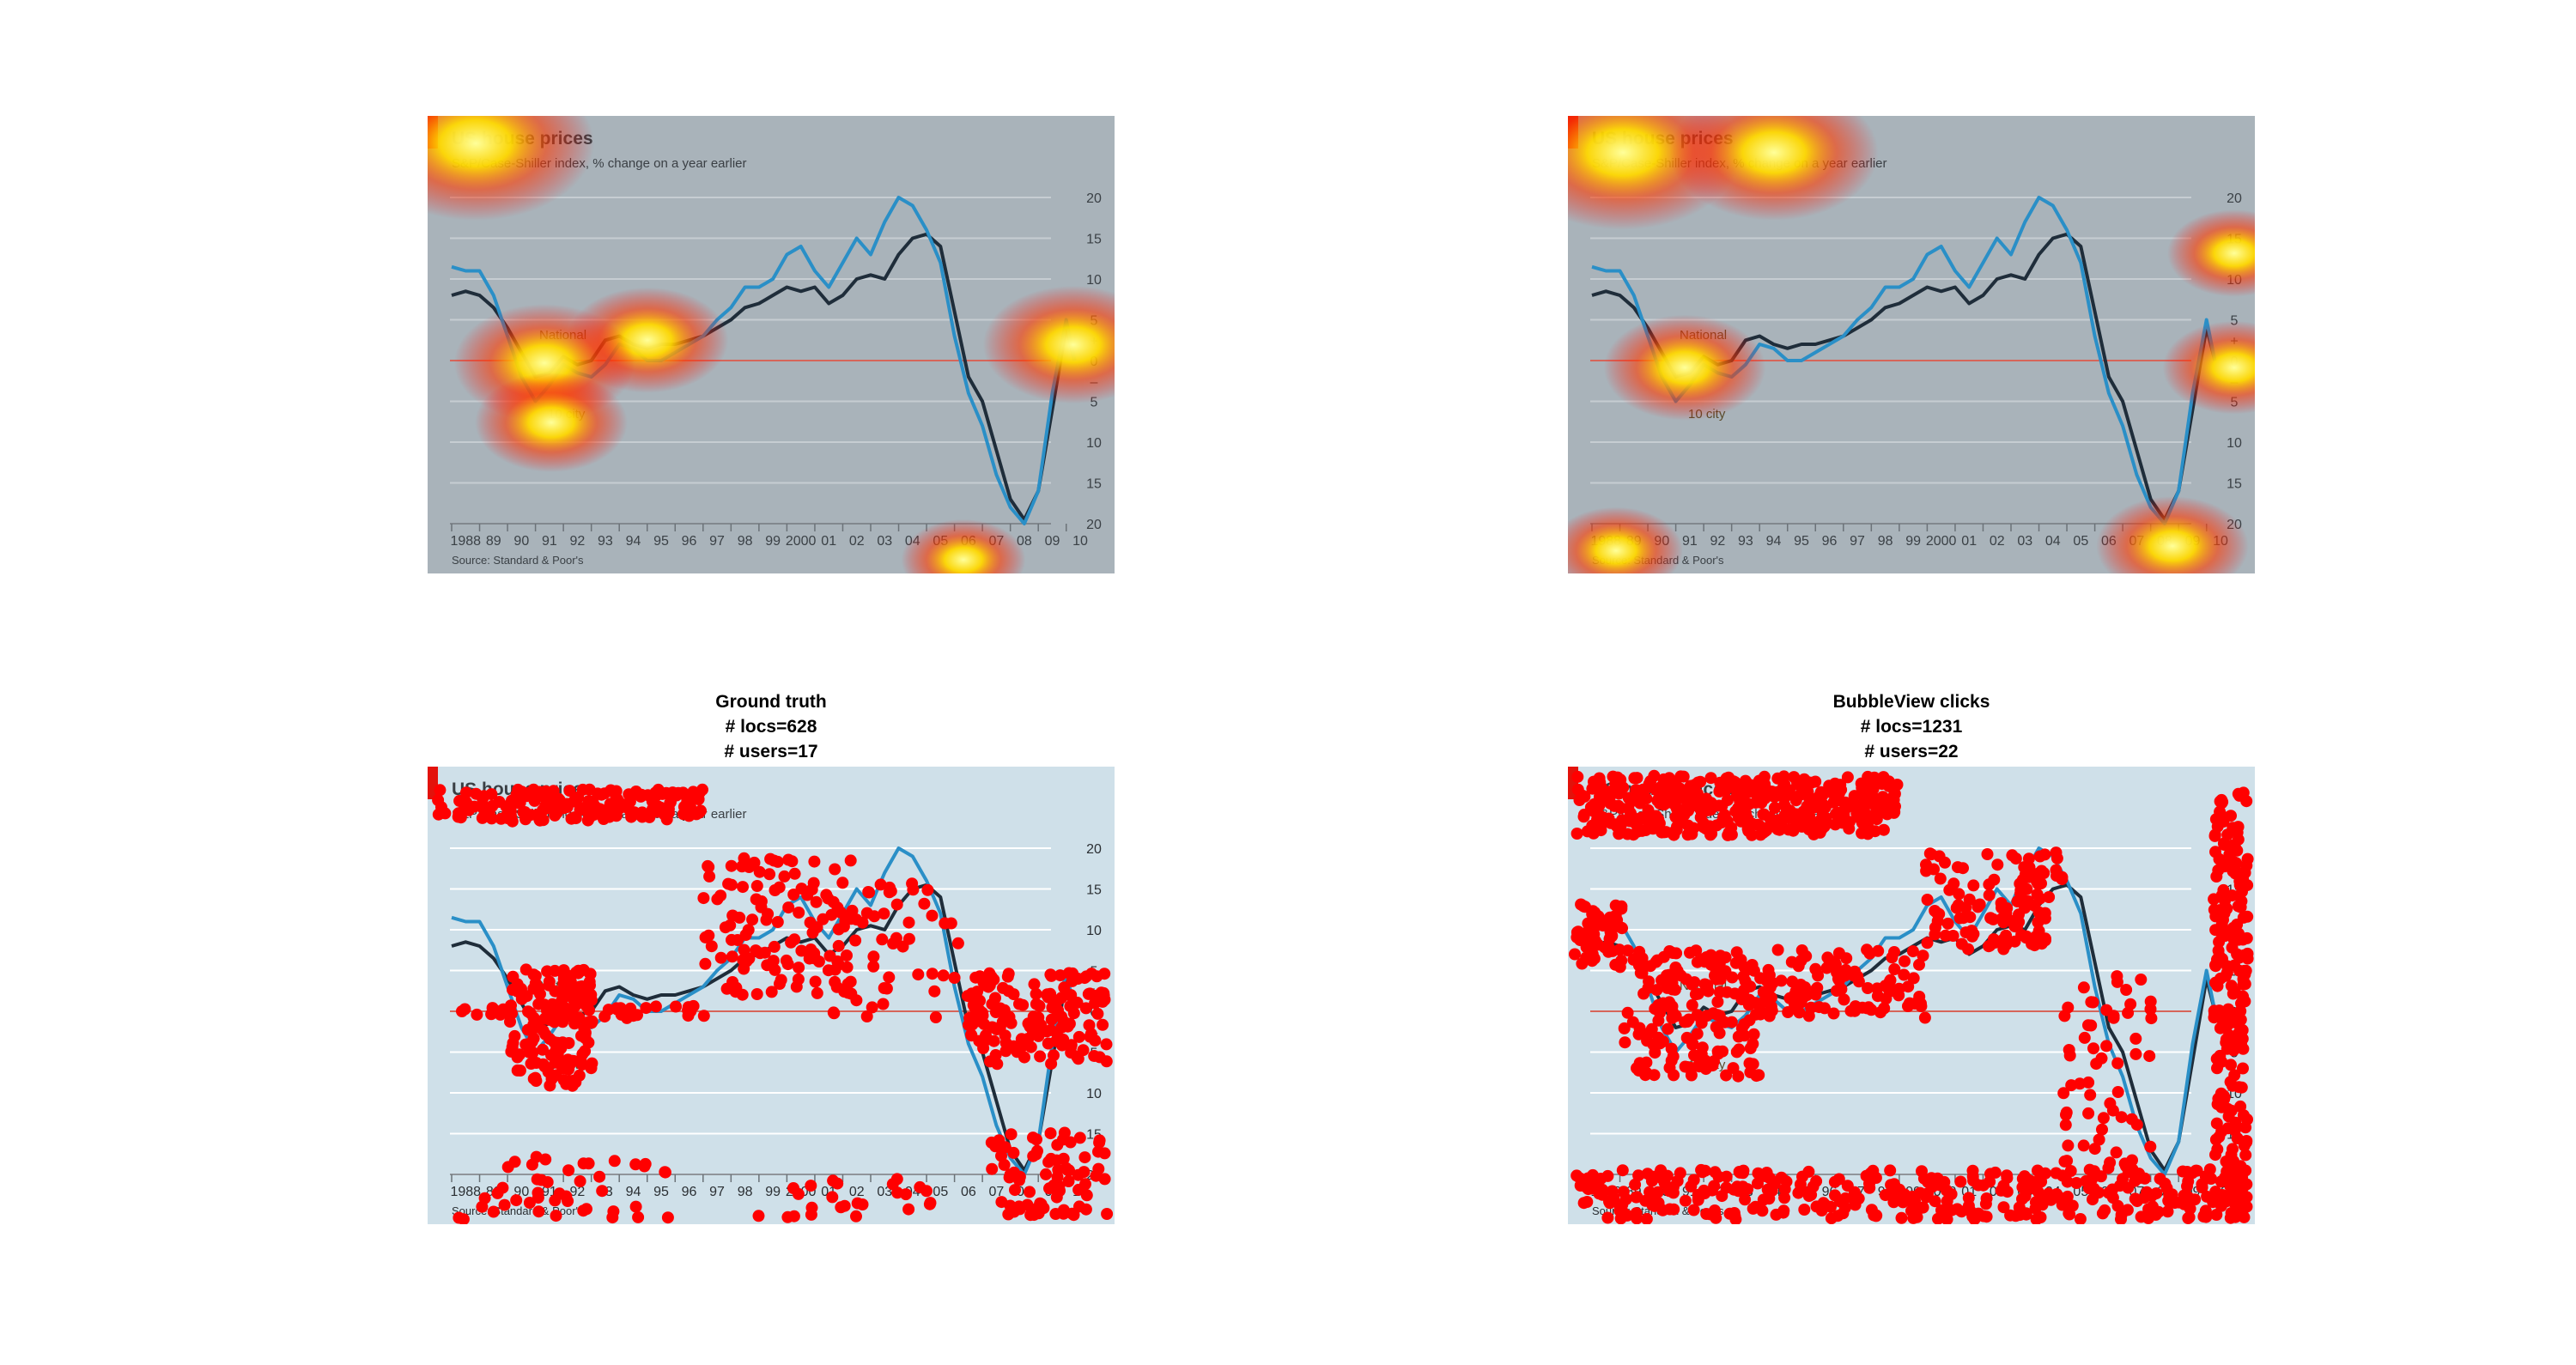 Image resolution: width=2576 pixels, height=1365 pixels. I want to click on x-tick-label: 96, so click(689, 541).